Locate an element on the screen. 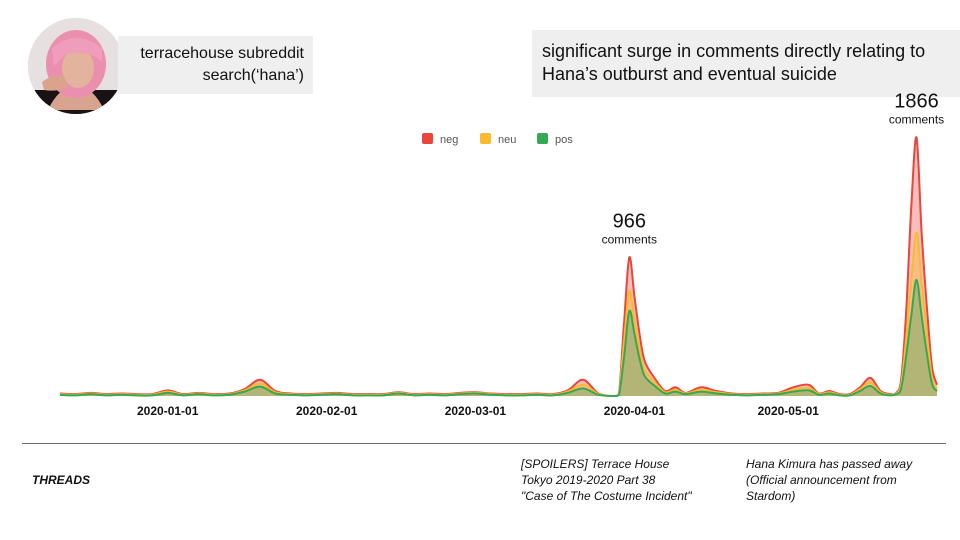 This screenshot has width=960, height=540. hana-kimura-portrait is located at coordinates (76, 66).